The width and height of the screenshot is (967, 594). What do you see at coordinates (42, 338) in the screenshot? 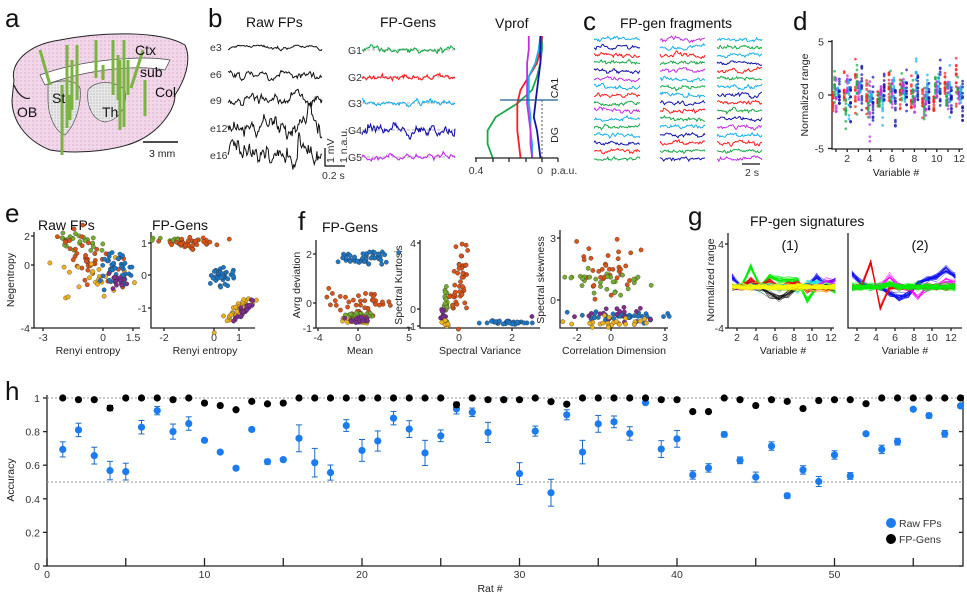
I see `x-tick: -3` at bounding box center [42, 338].